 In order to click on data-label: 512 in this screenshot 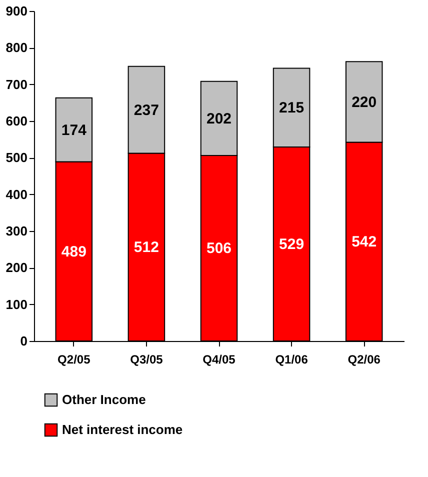, I will do `click(146, 247)`.